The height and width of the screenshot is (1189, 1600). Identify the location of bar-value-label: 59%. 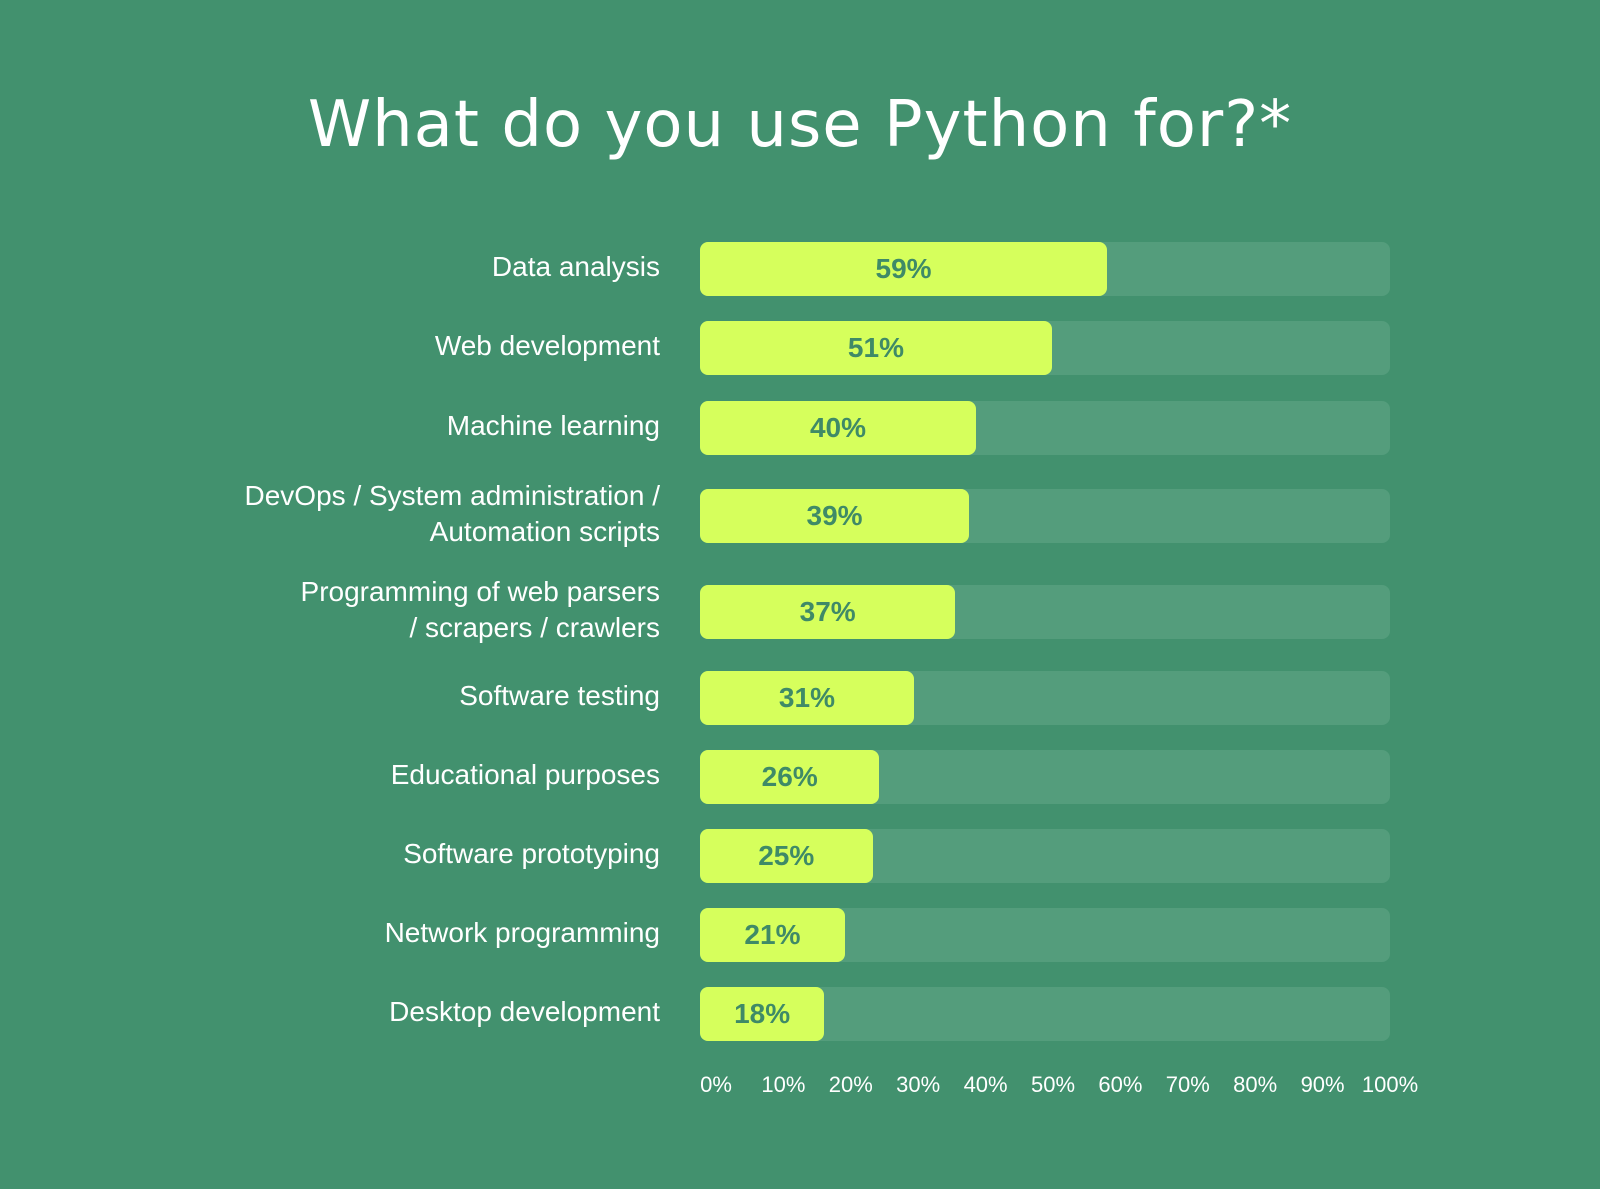
(903, 268).